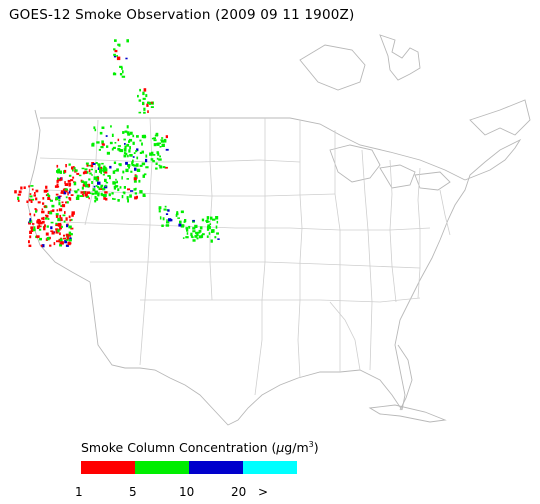 The image size is (540, 504). I want to click on maritimes, so click(500, 117).